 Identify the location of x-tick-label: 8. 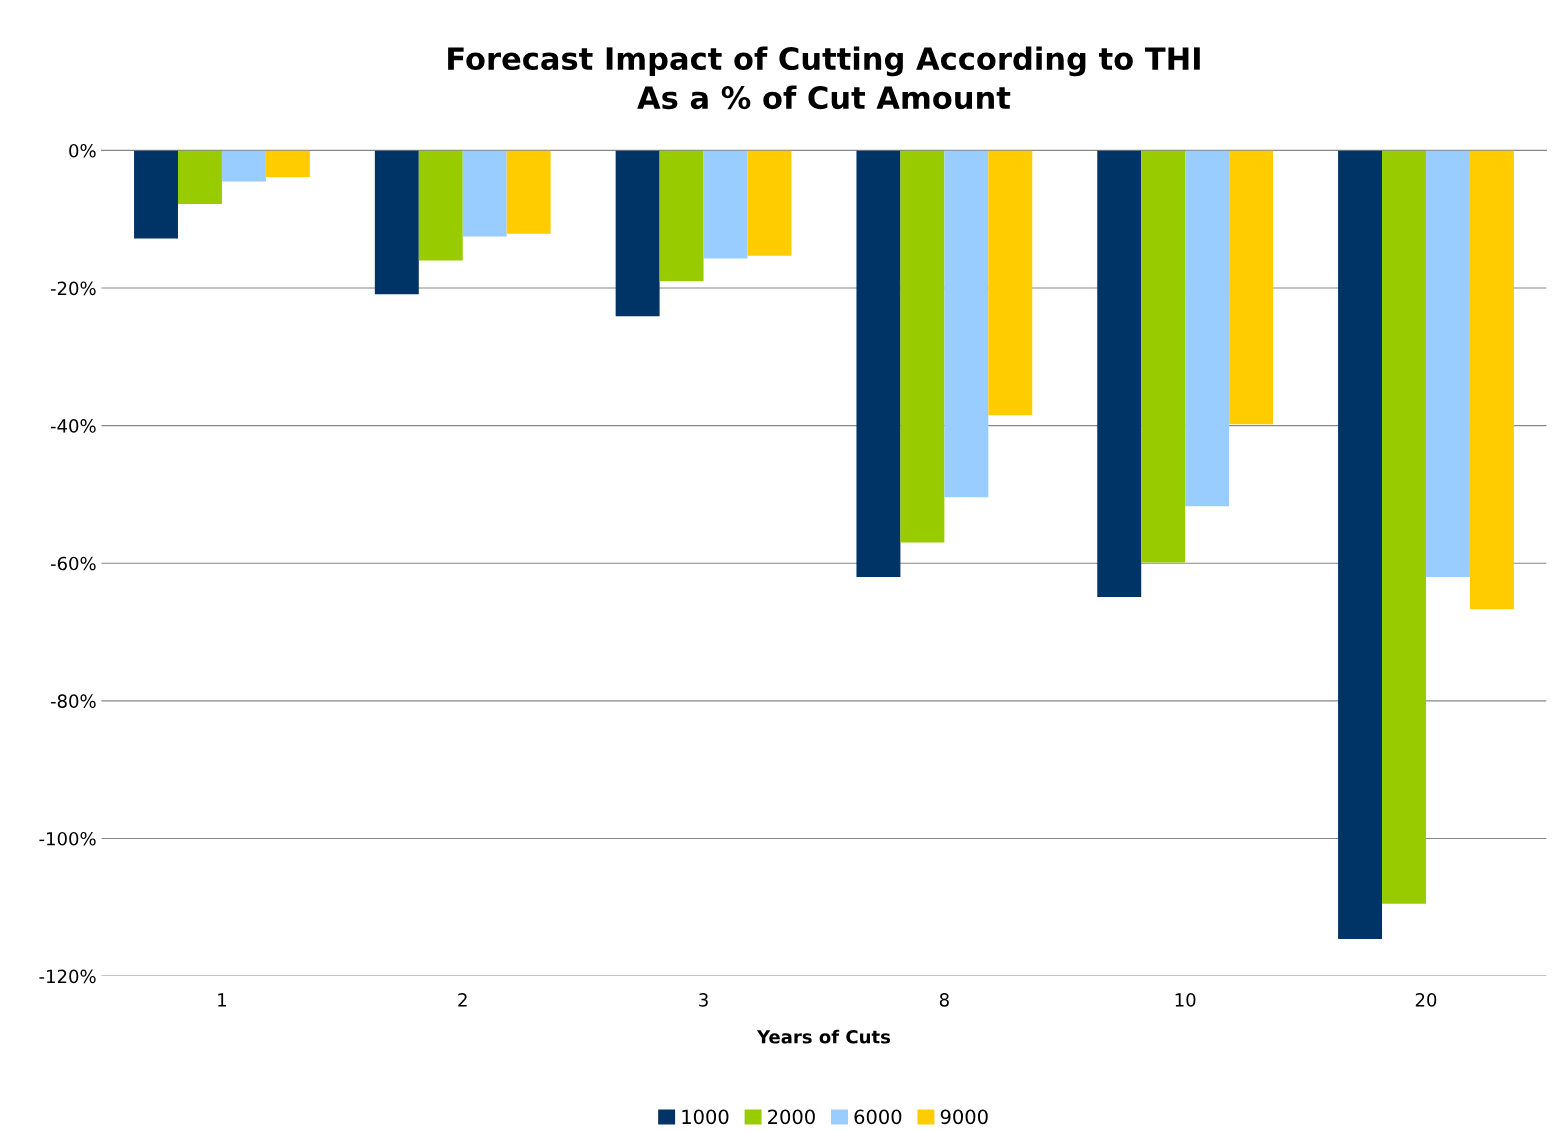
(944, 1000).